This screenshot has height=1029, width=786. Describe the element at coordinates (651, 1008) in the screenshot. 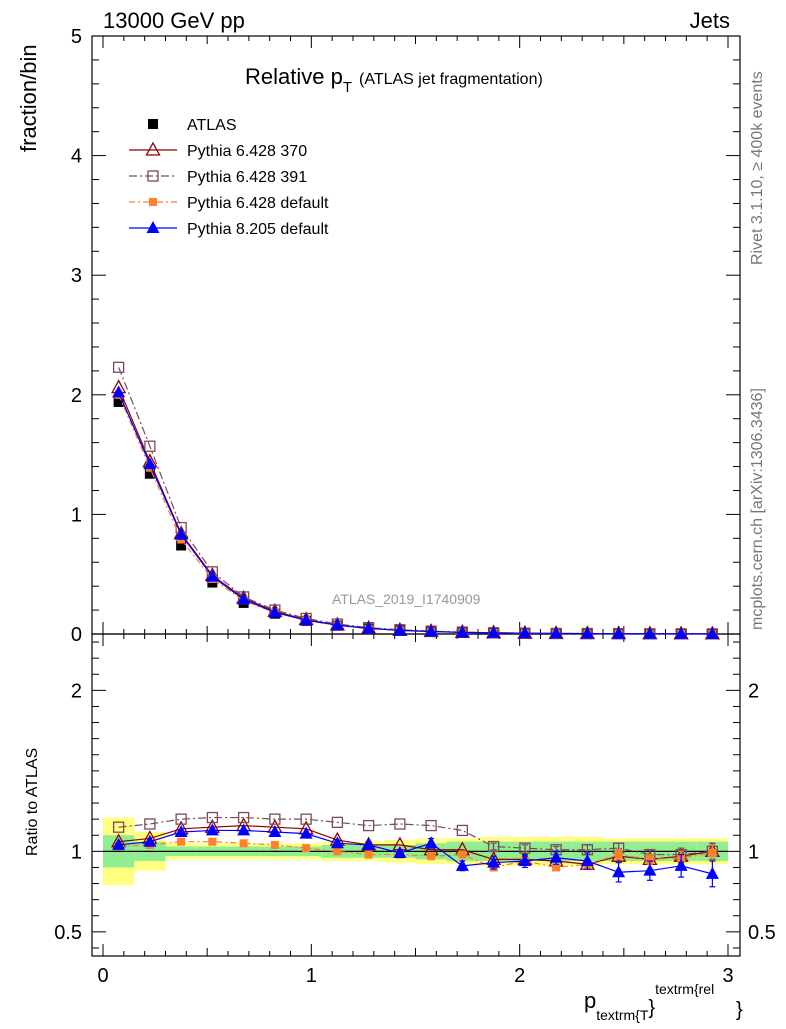

I see `x-axis-label-brace: }` at that location.